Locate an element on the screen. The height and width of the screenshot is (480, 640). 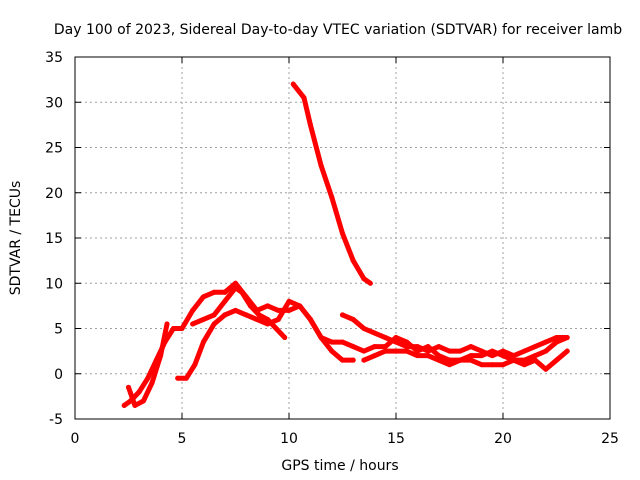
series-track-c is located at coordinates (148, 364).